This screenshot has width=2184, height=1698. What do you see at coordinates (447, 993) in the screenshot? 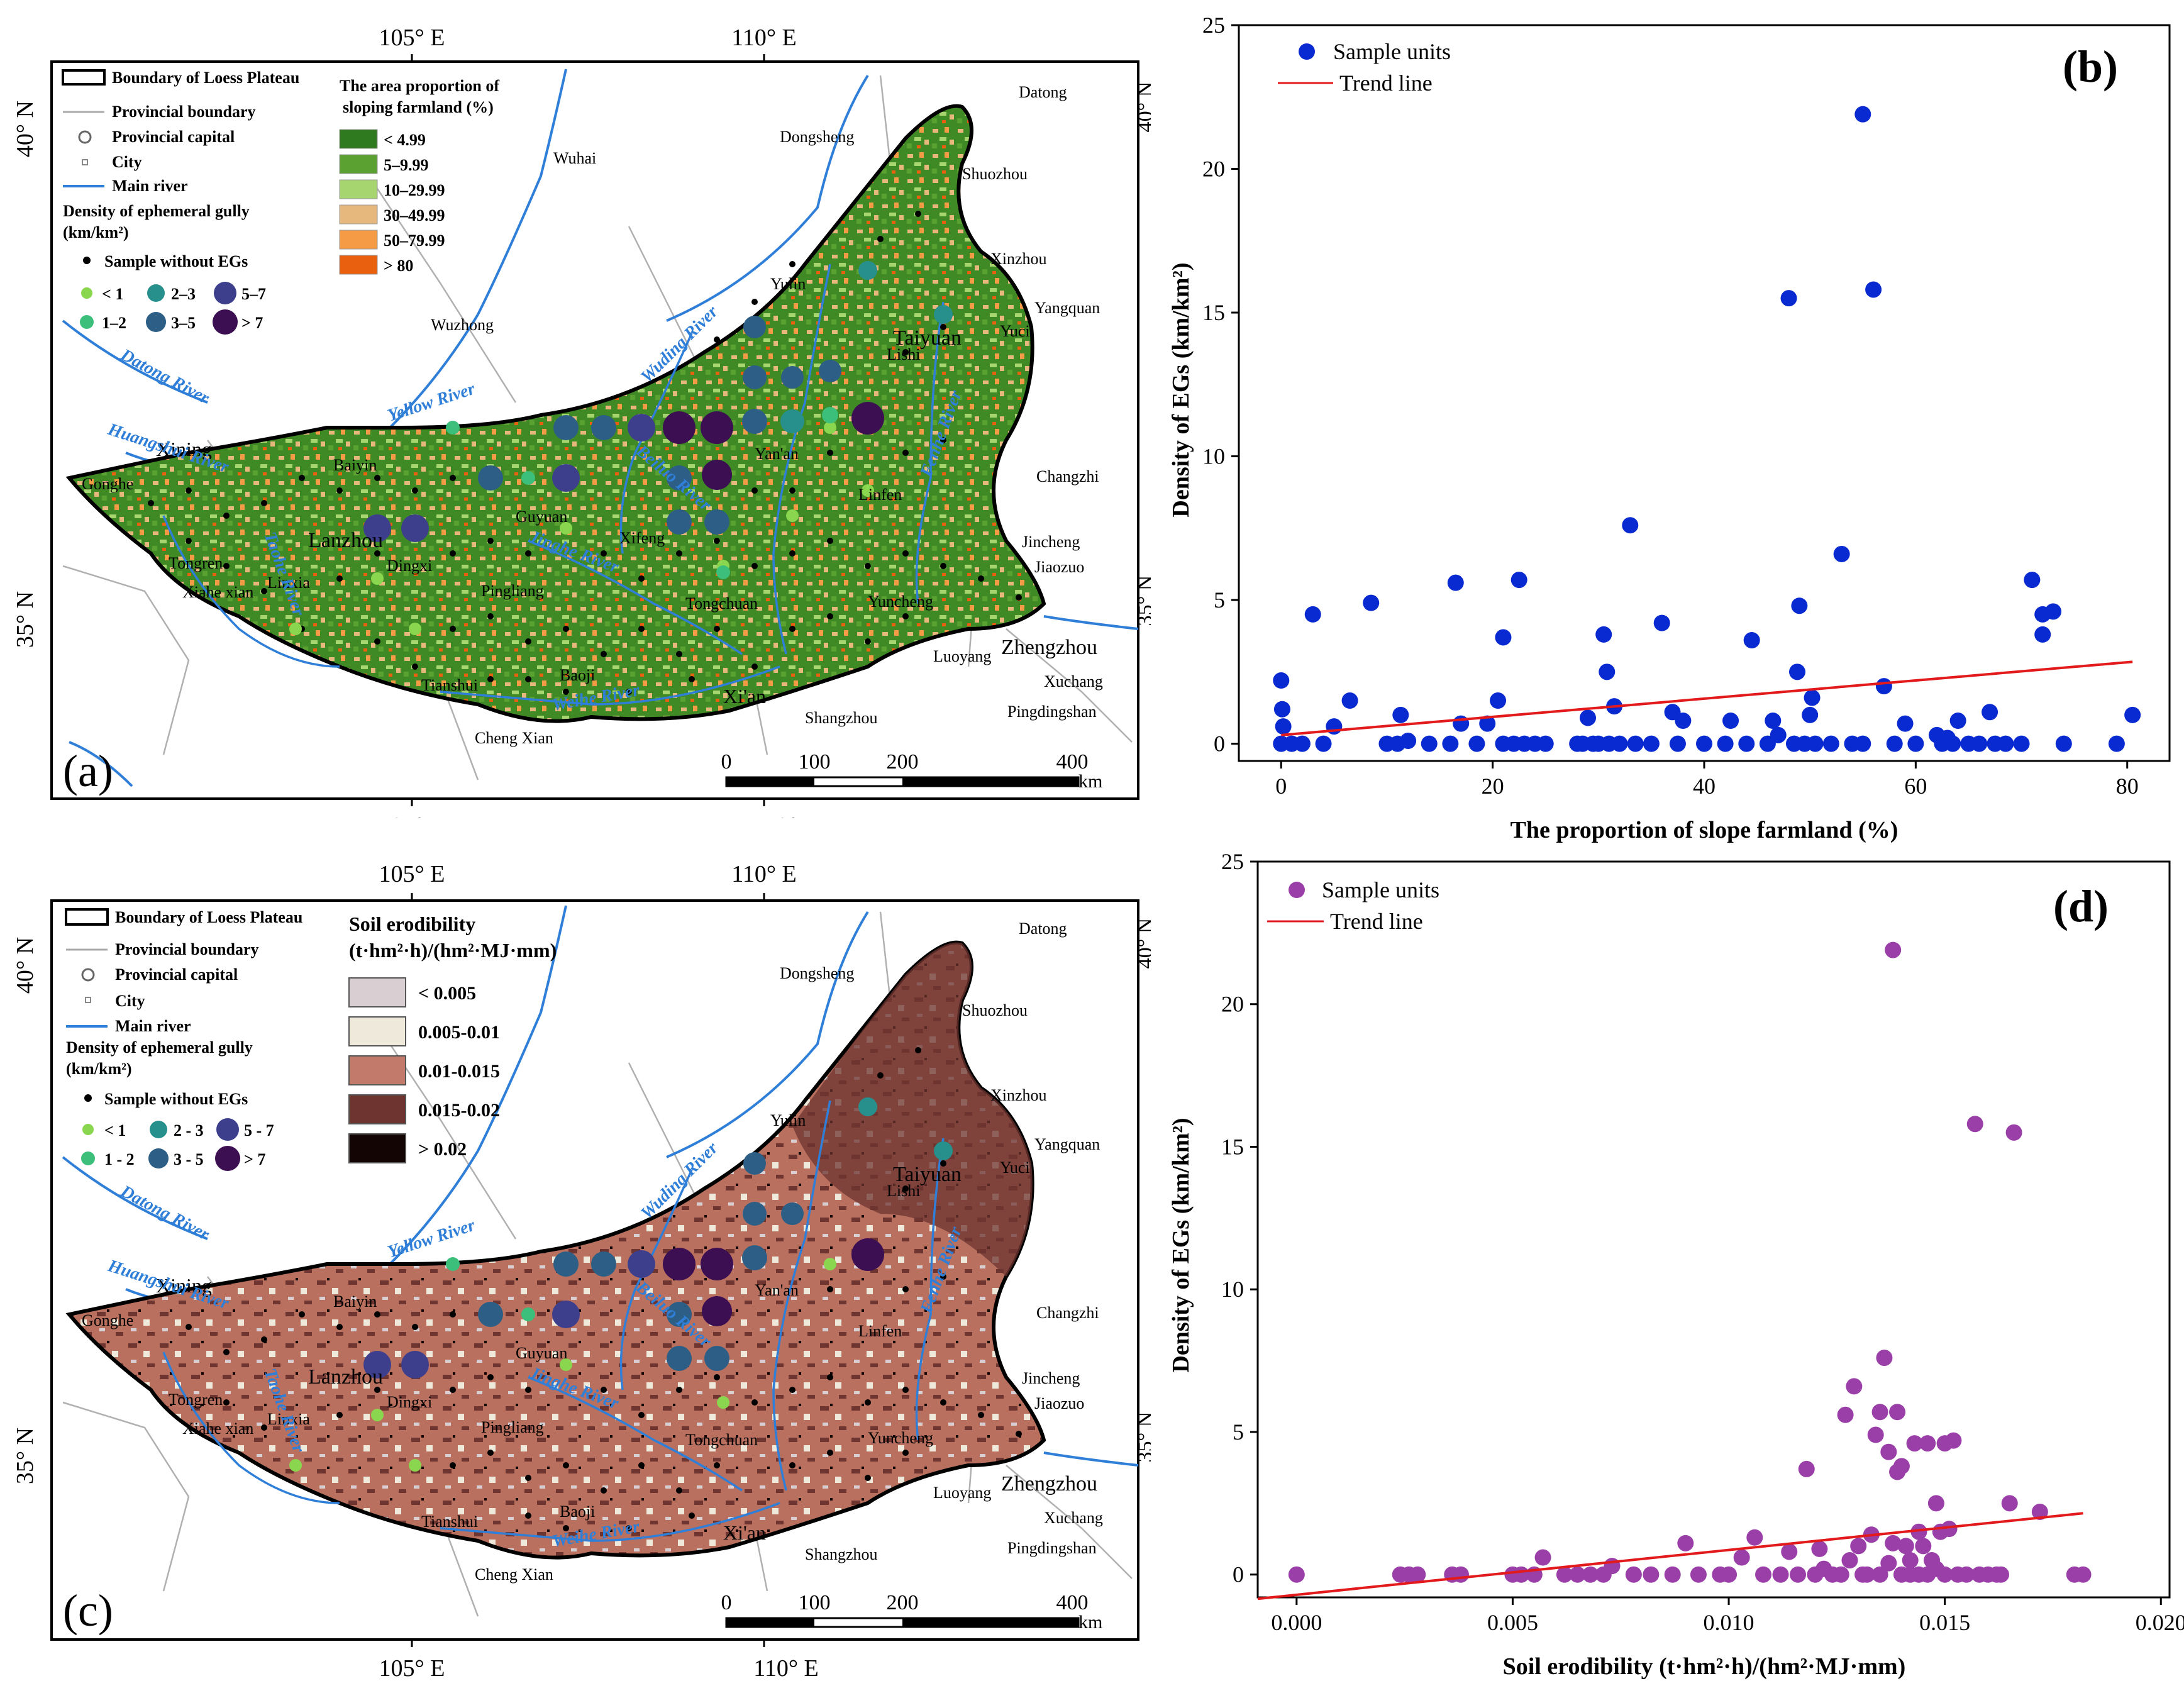
I see `legend-soil-0: < 0.005` at bounding box center [447, 993].